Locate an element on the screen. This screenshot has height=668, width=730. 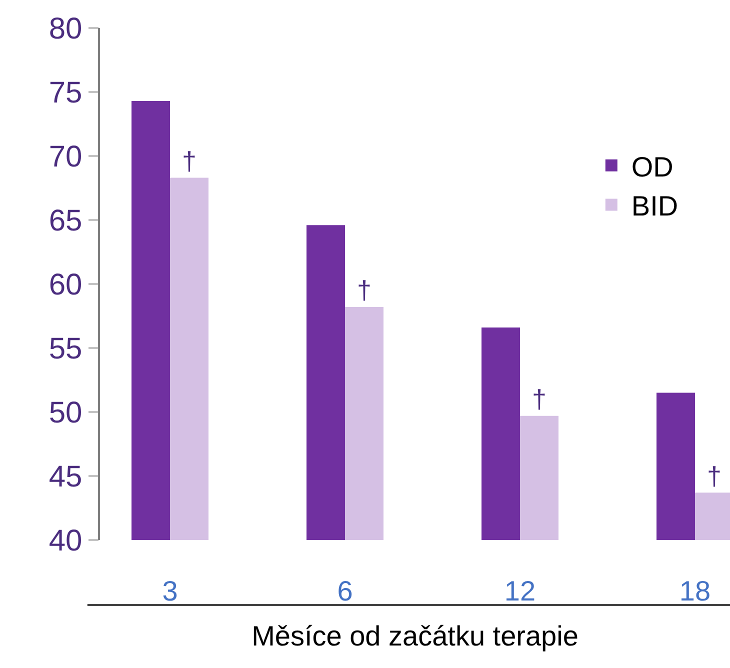
legend-label: OD is located at coordinates (652, 166).